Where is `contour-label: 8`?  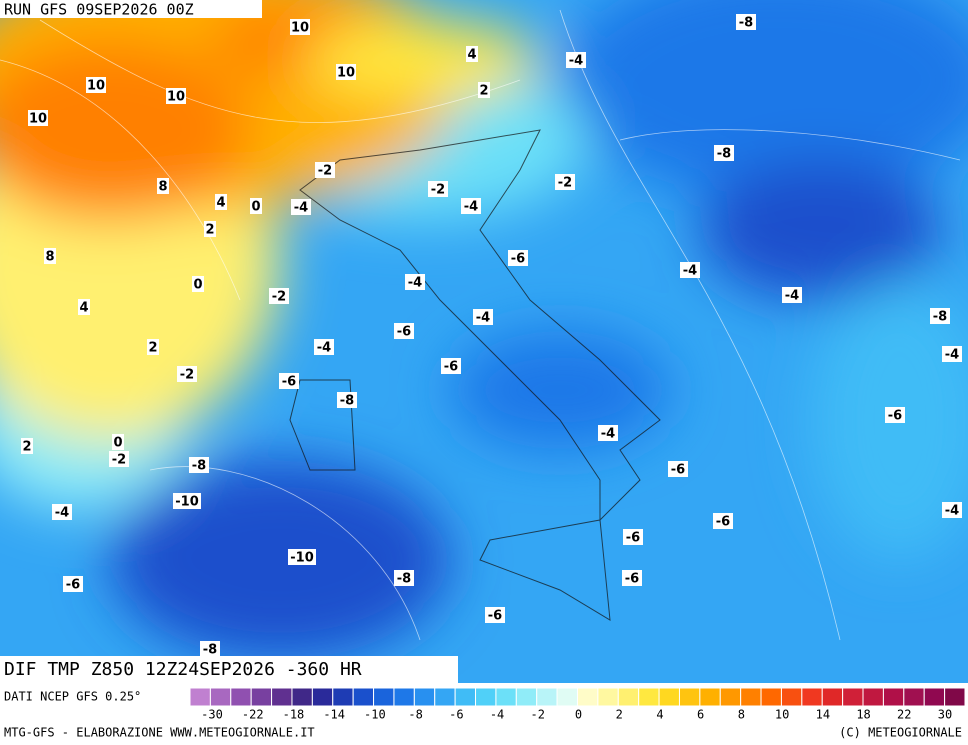
contour-label: 8 is located at coordinates (162, 187).